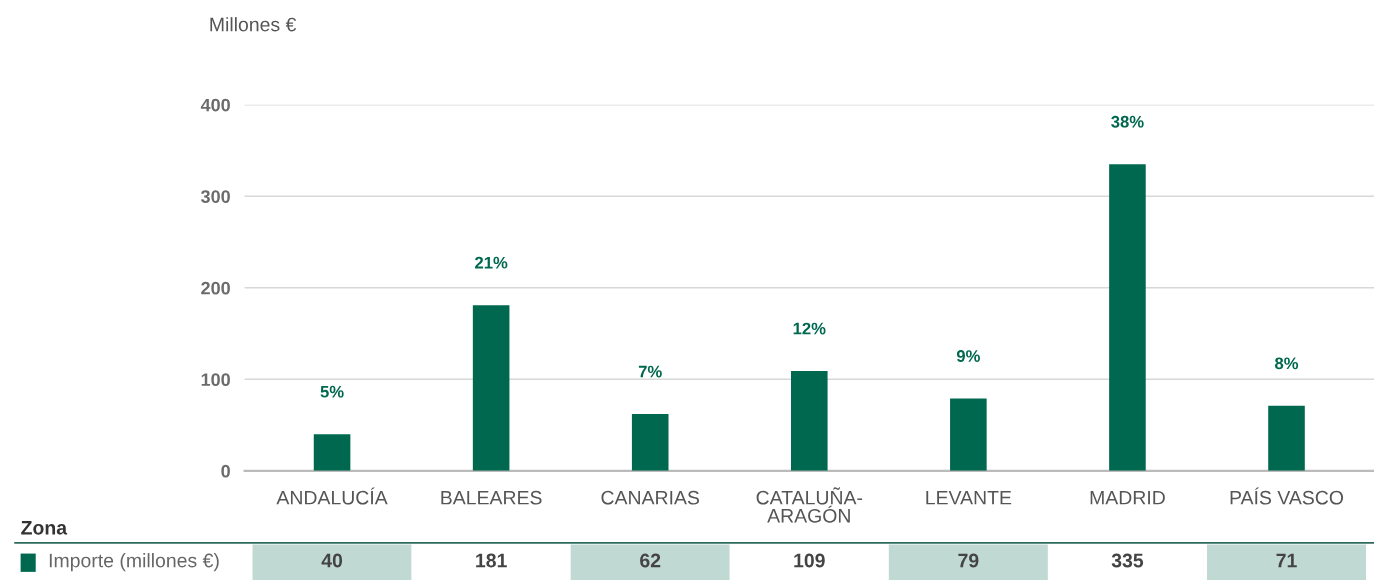  Describe the element at coordinates (253, 24) in the screenshot. I see `y-axis-title: Millones €` at that location.